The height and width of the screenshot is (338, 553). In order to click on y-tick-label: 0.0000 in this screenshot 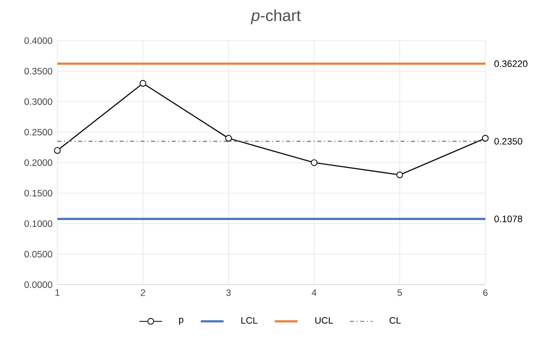, I will do `click(38, 284)`.